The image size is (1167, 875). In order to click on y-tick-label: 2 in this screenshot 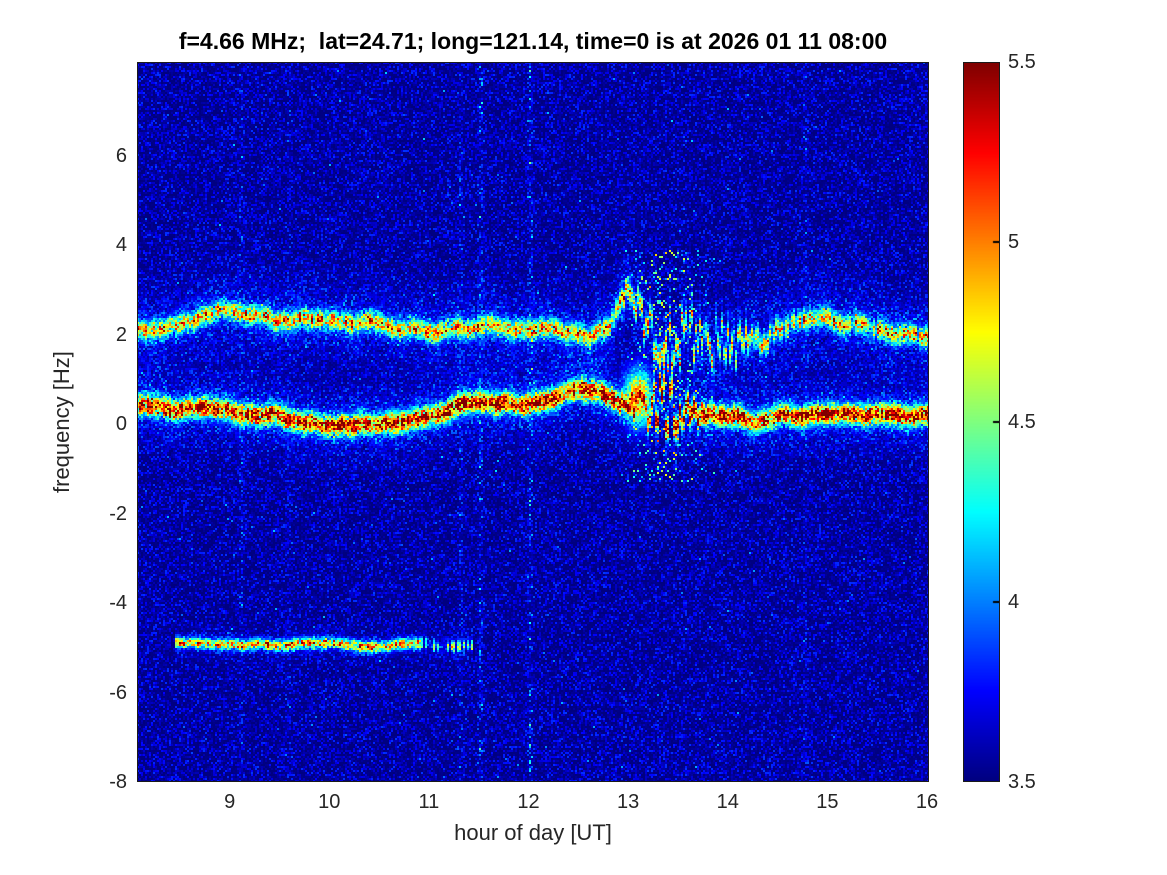, I will do `click(121, 334)`.